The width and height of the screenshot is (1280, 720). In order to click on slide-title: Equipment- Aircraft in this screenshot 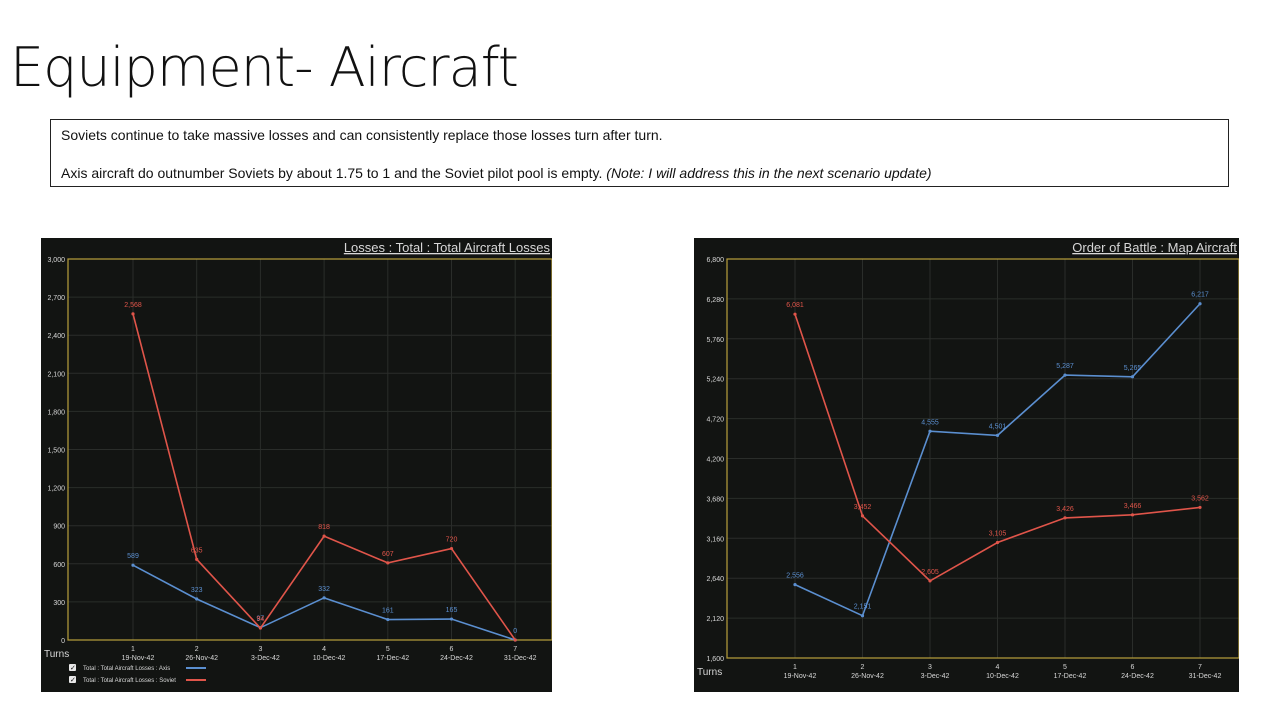, I will do `click(264, 67)`.